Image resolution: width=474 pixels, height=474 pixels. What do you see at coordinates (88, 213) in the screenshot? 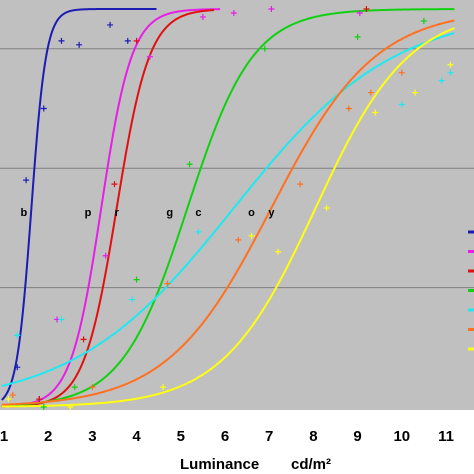
I see `curve-label-p: p` at bounding box center [88, 213].